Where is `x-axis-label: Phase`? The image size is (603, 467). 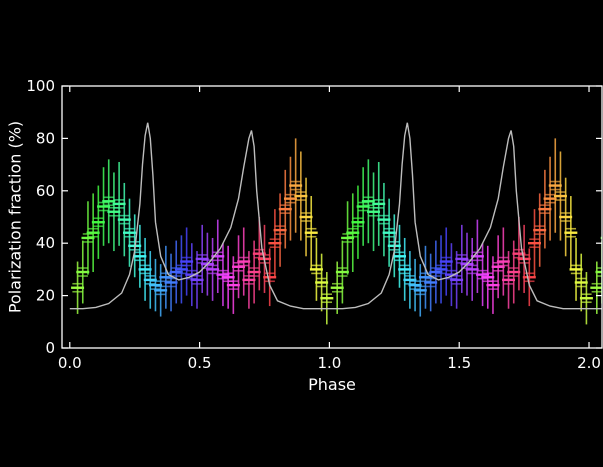
x-axis-label: Phase is located at coordinates (332, 384).